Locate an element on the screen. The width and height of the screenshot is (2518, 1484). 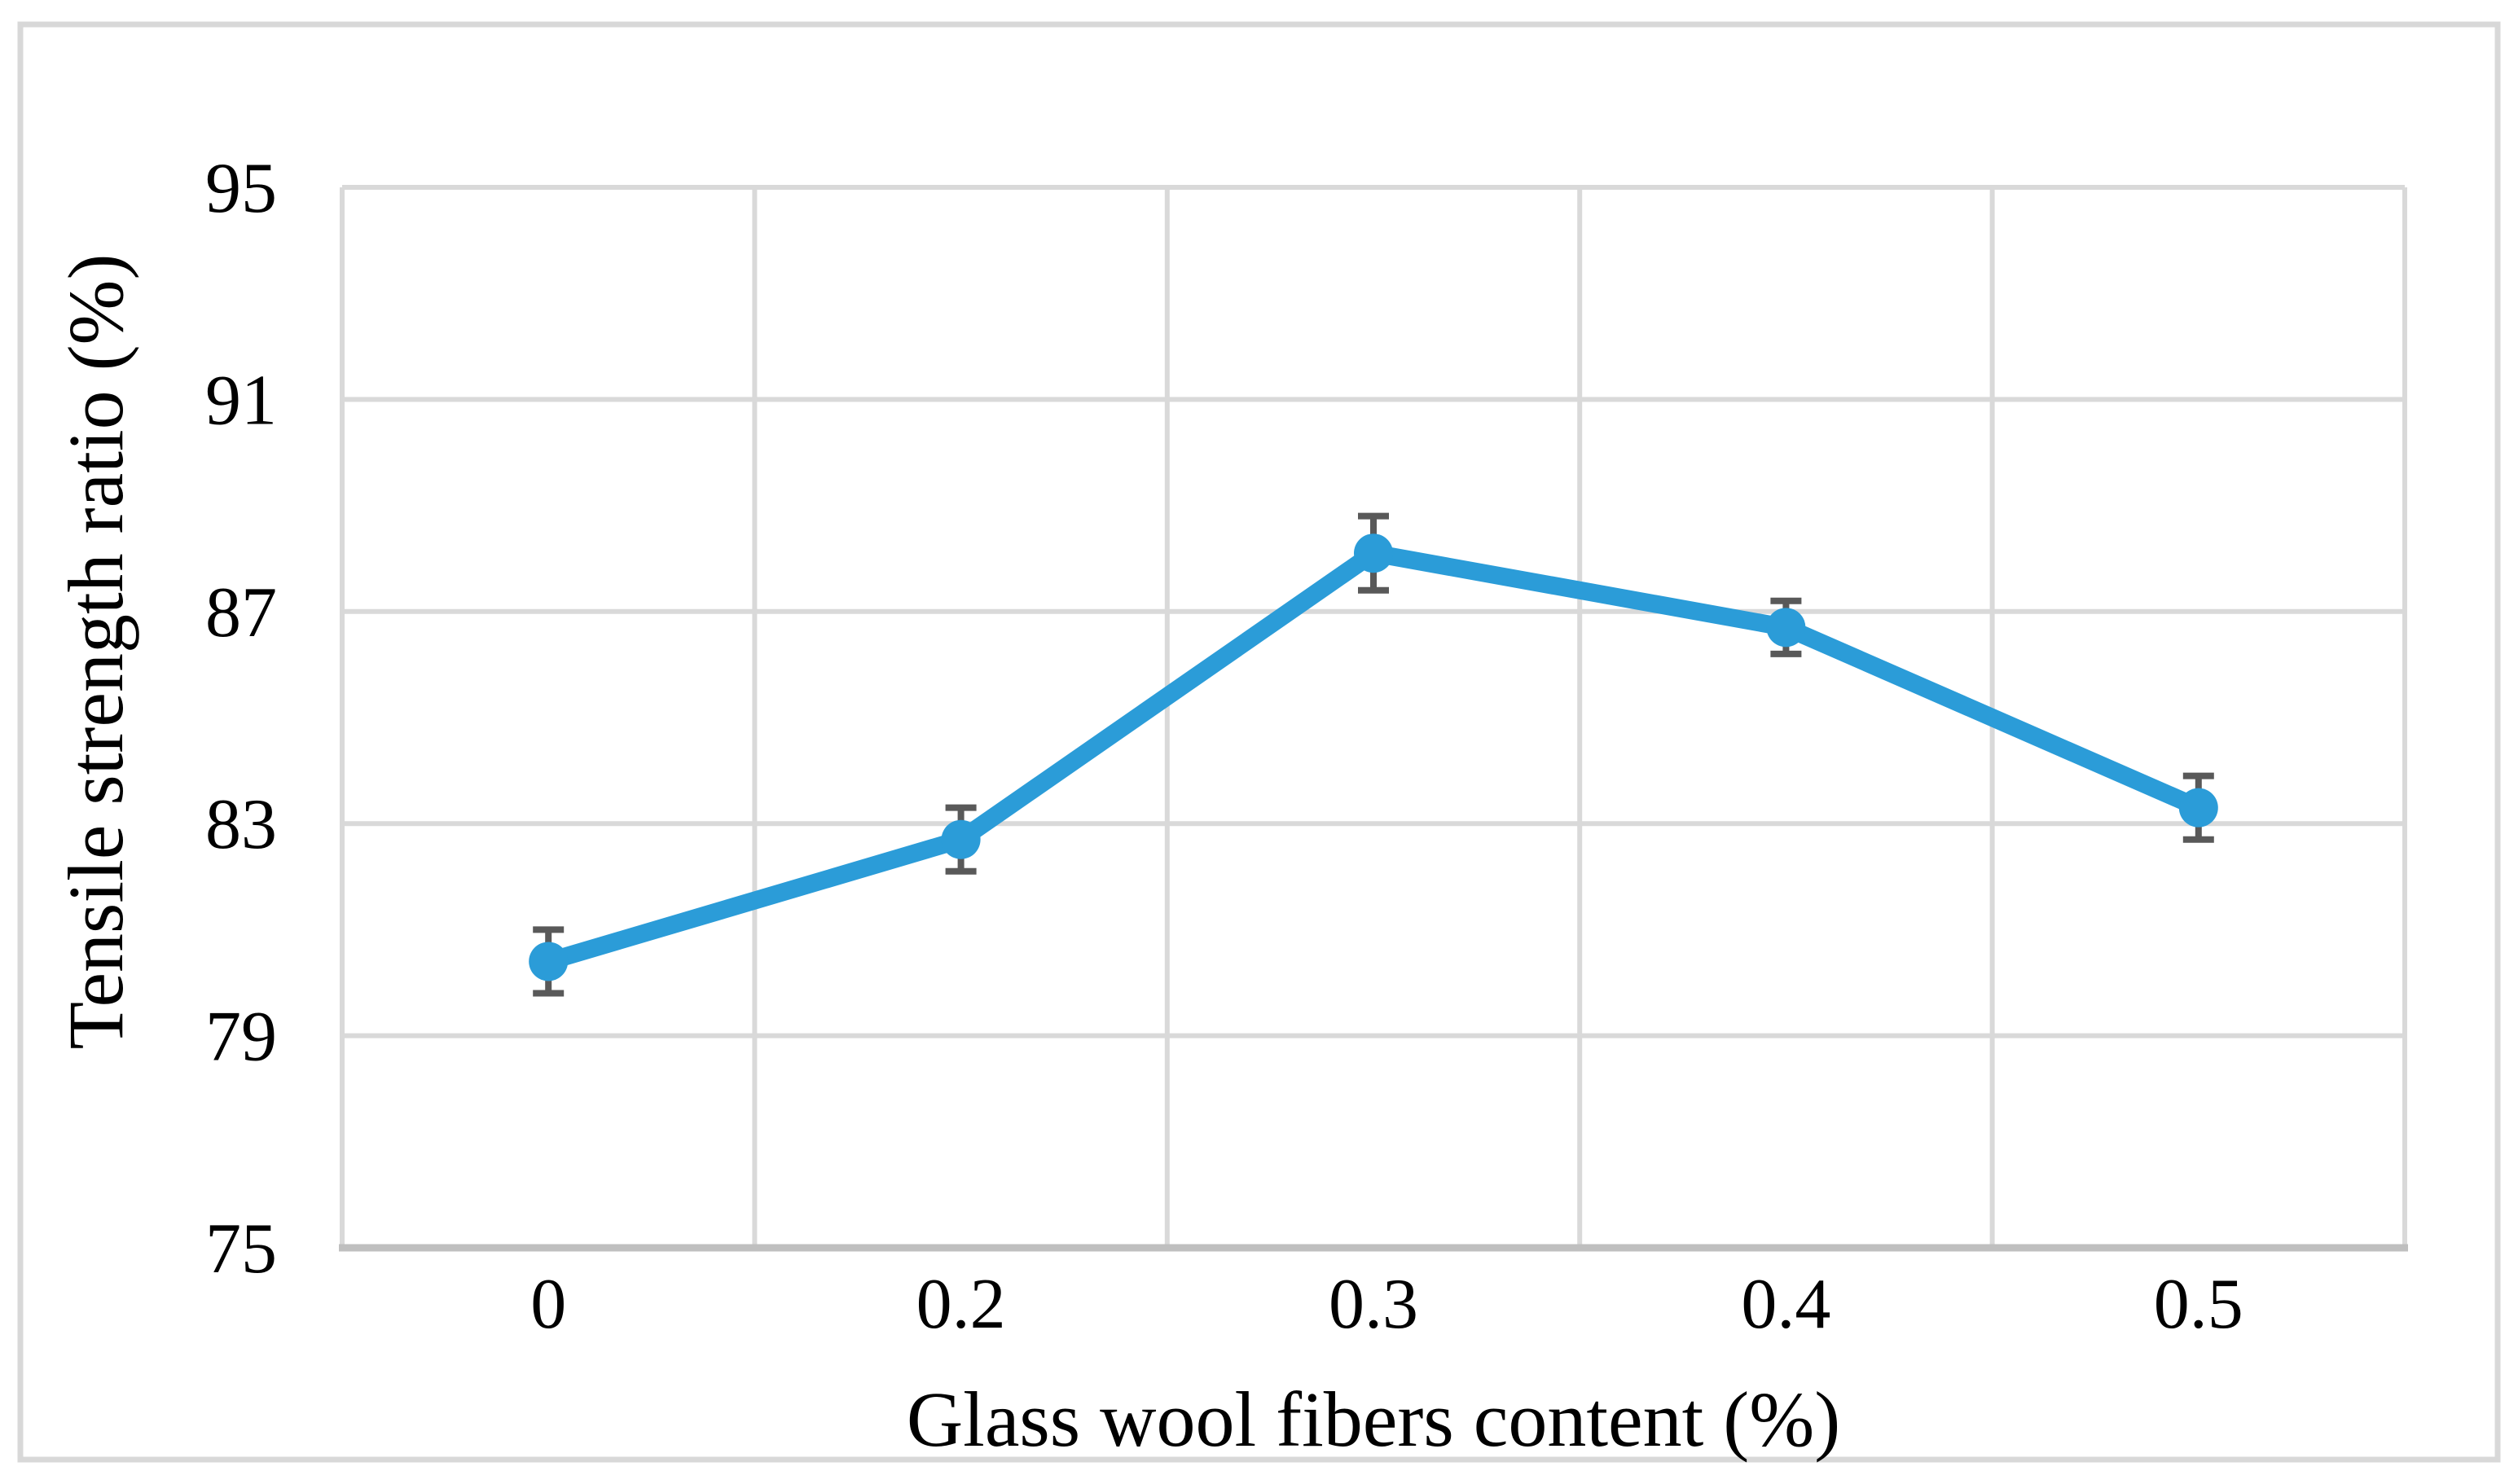
y-tick-label: 83 is located at coordinates (241, 824).